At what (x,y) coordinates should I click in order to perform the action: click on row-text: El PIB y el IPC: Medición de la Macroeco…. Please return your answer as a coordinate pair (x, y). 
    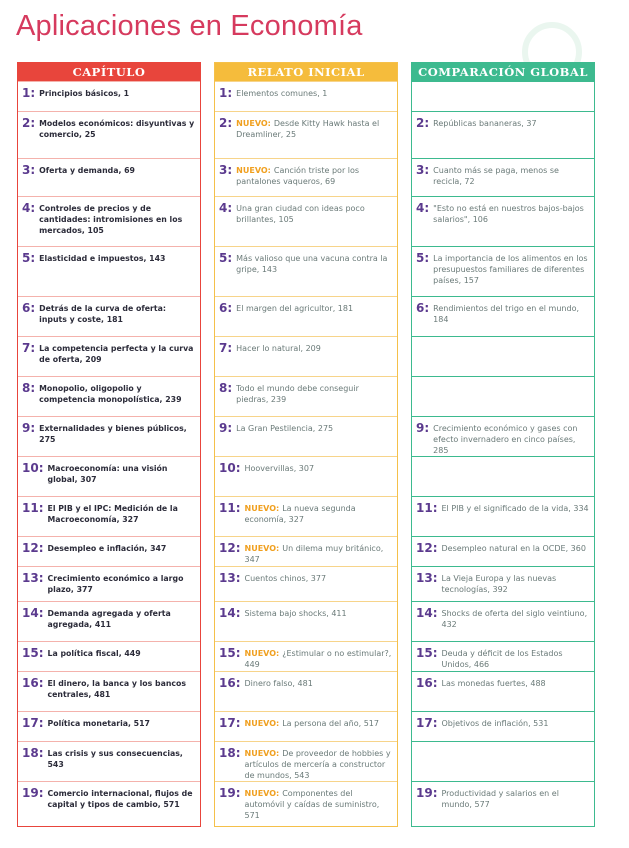
    Looking at the image, I should click on (112, 514).